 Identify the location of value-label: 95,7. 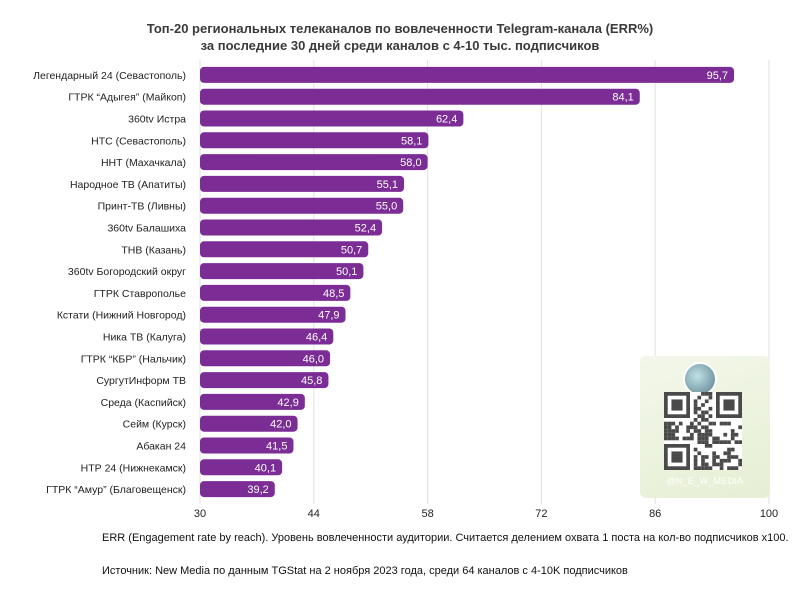
(717, 76).